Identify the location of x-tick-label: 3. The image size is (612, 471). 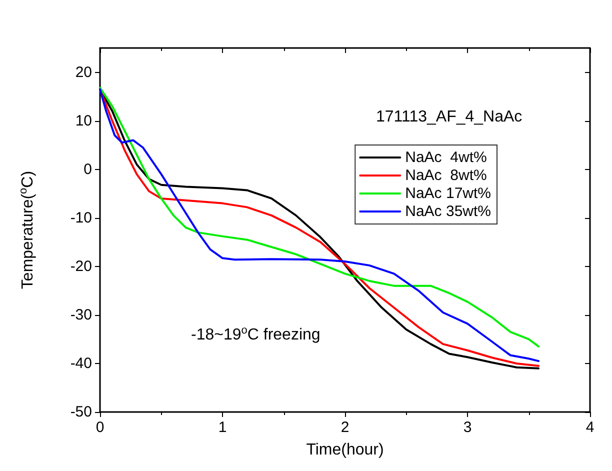
(467, 427).